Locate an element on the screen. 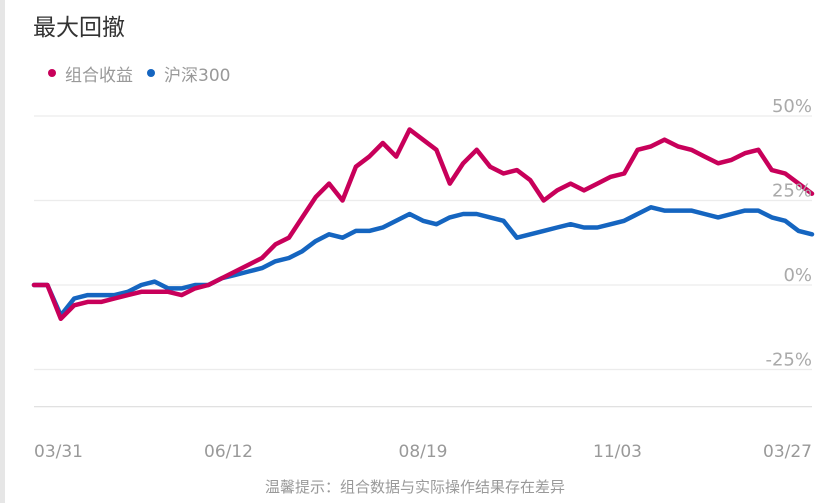  y-tick-label: 0% is located at coordinates (797, 275).